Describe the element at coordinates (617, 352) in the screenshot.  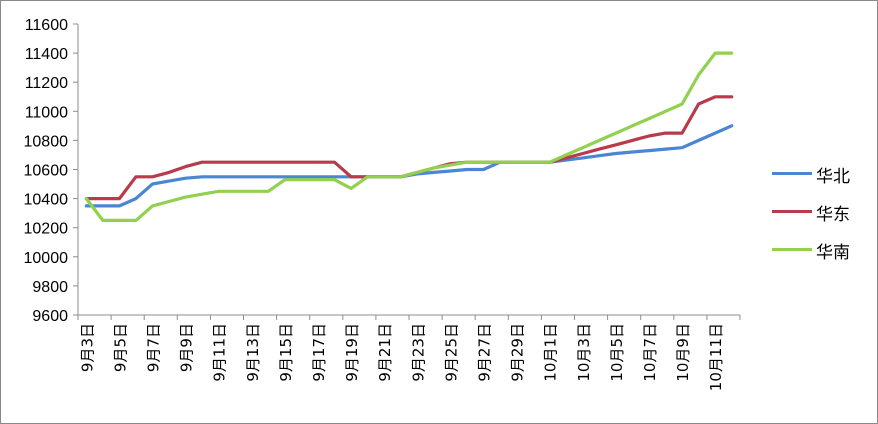
I see `x-tick-label: 10月5日` at that location.